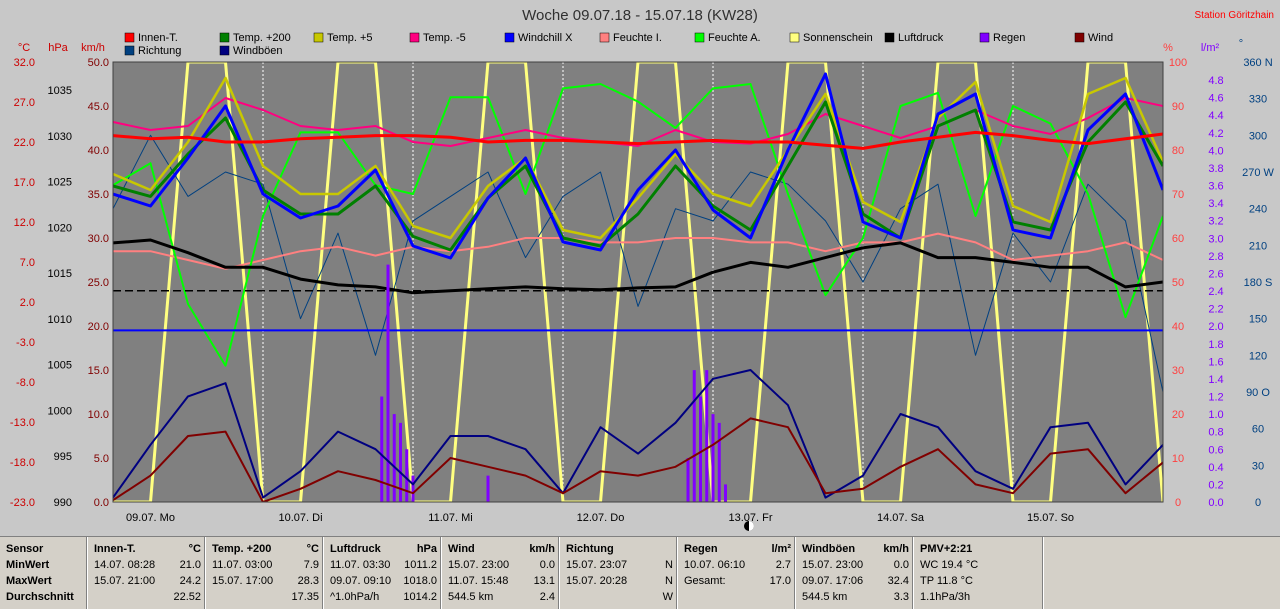 The width and height of the screenshot is (1280, 609). Describe the element at coordinates (1258, 136) in the screenshot. I see `tick-direction: 300` at that location.